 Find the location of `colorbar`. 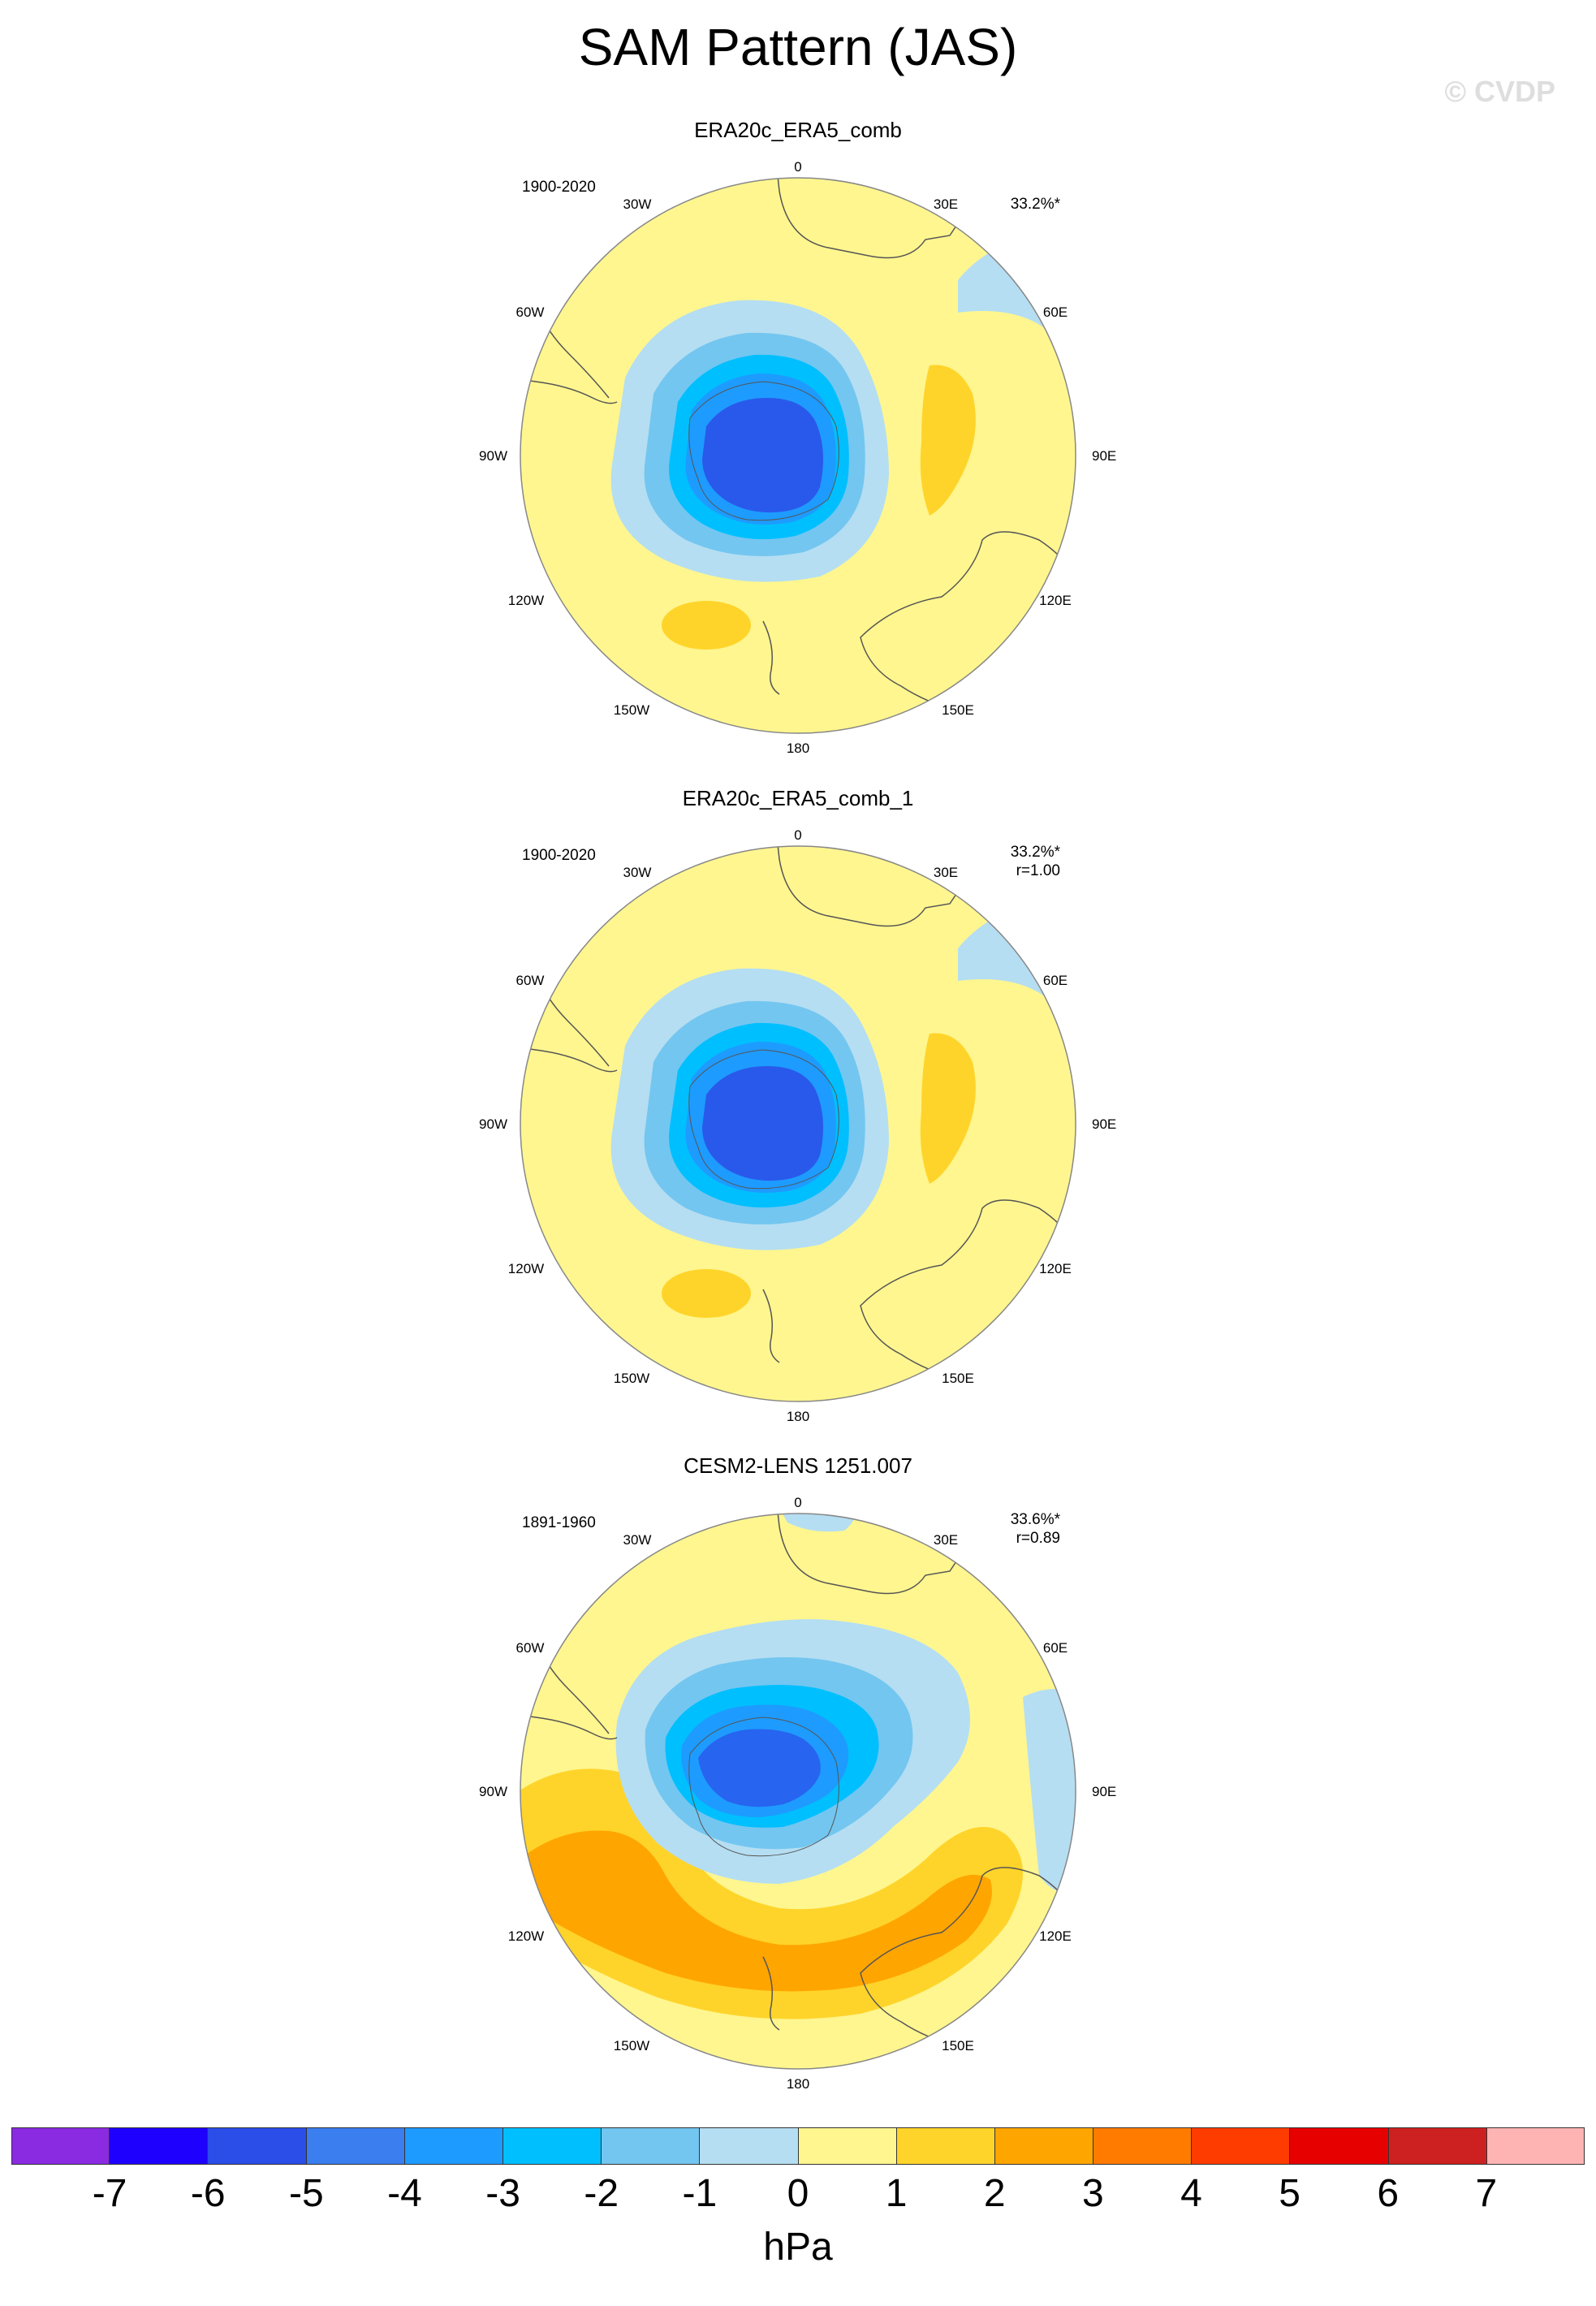

colorbar is located at coordinates (798, 2146).